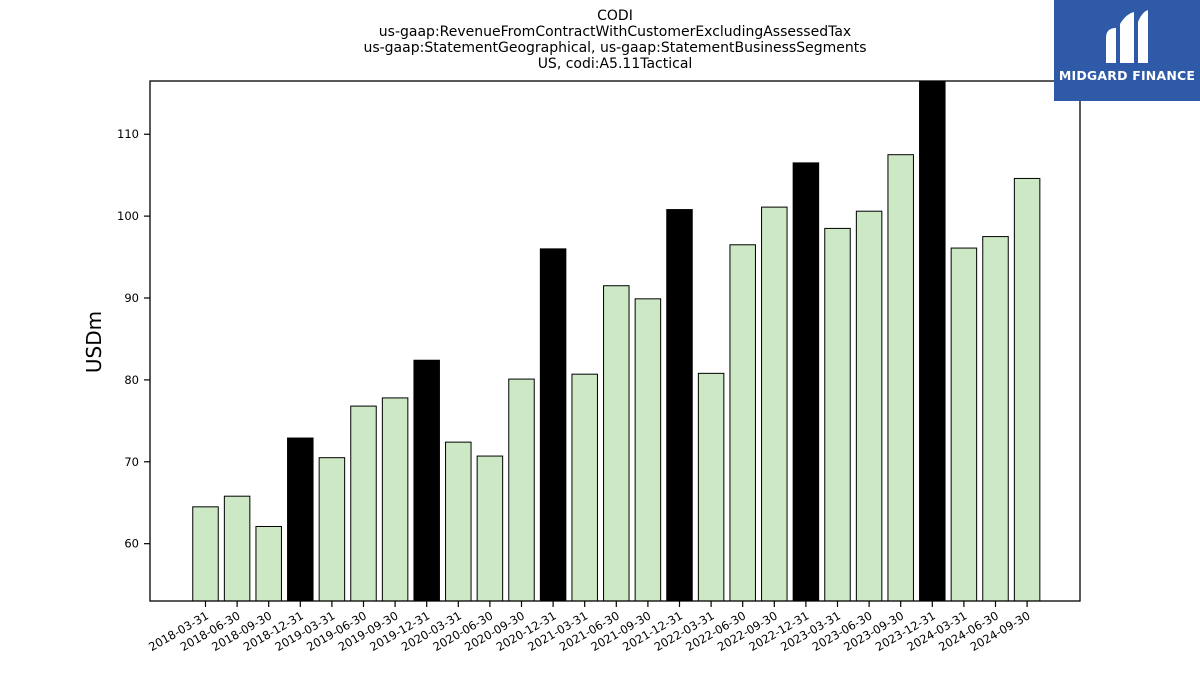  I want to click on y-tick-label-60: 60, so click(131, 544).